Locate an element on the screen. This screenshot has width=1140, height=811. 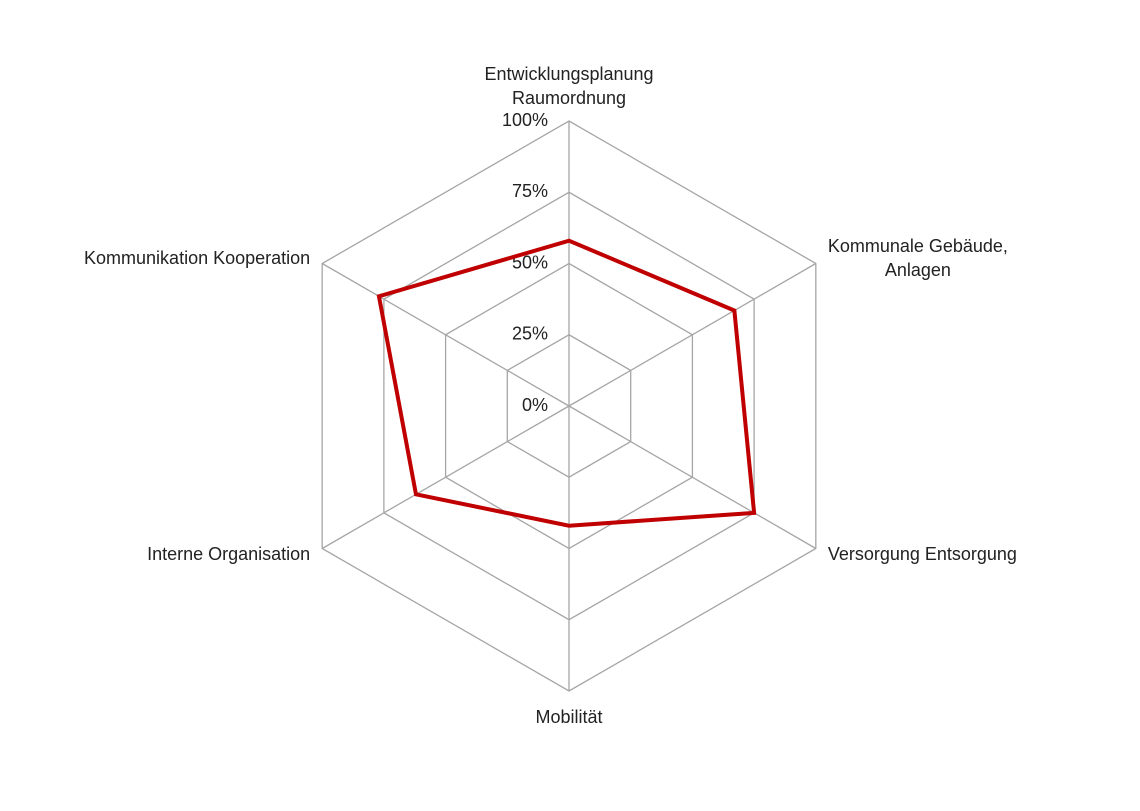
data-line is located at coordinates (566, 383).